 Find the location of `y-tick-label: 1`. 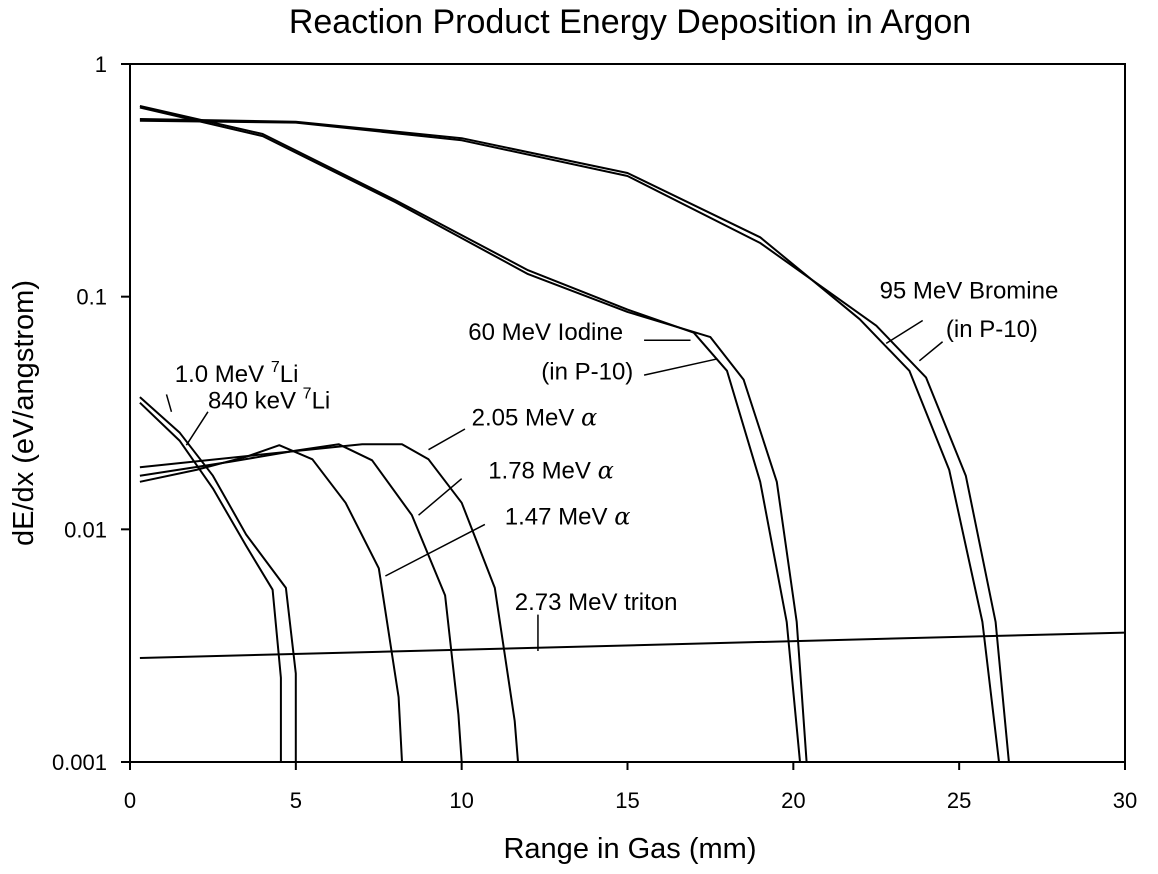

y-tick-label: 1 is located at coordinates (101, 64).